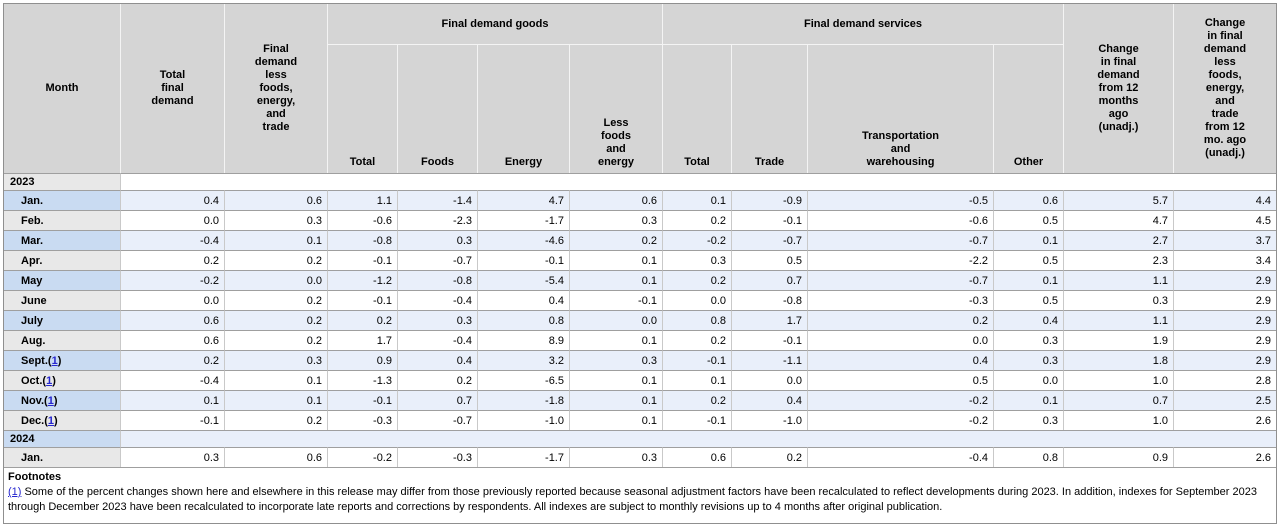  Describe the element at coordinates (770, 109) in the screenshot. I see `col-header-services-trade: Trade` at that location.